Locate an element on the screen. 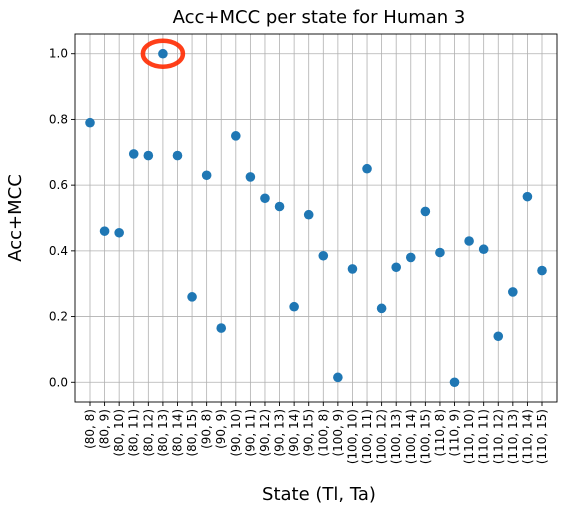 The image size is (573, 513). highlight-layer is located at coordinates (163, 53).